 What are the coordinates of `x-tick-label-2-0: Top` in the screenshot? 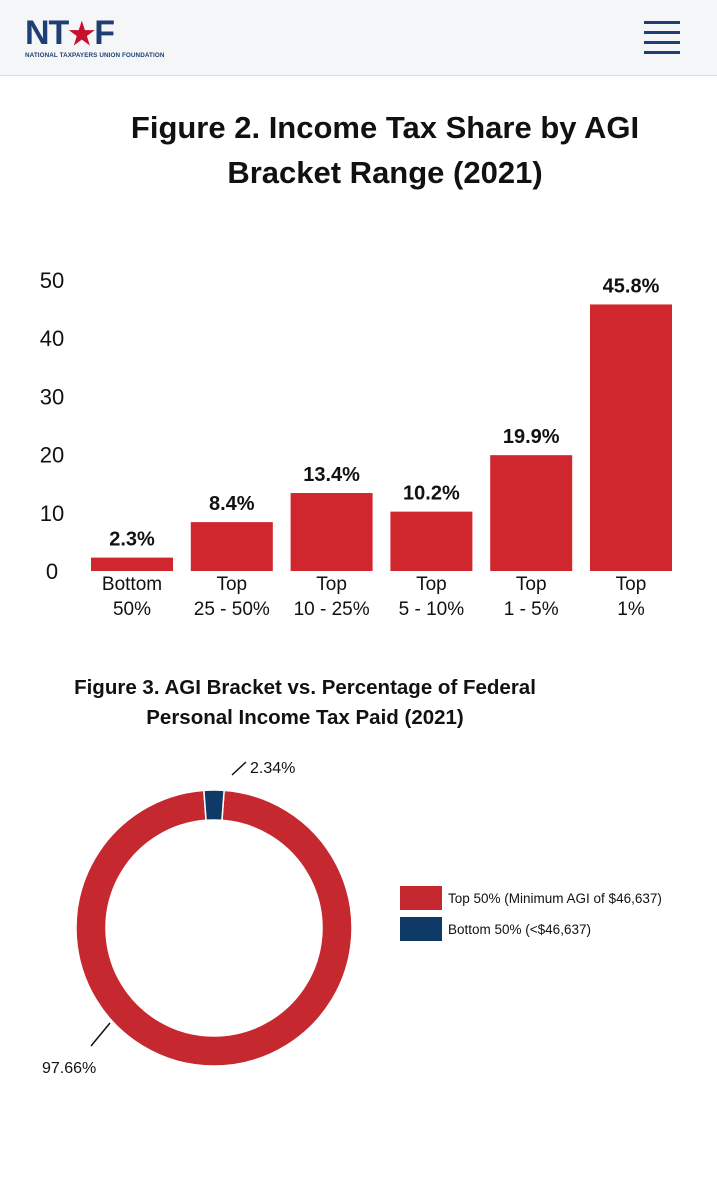 It's located at (331, 584).